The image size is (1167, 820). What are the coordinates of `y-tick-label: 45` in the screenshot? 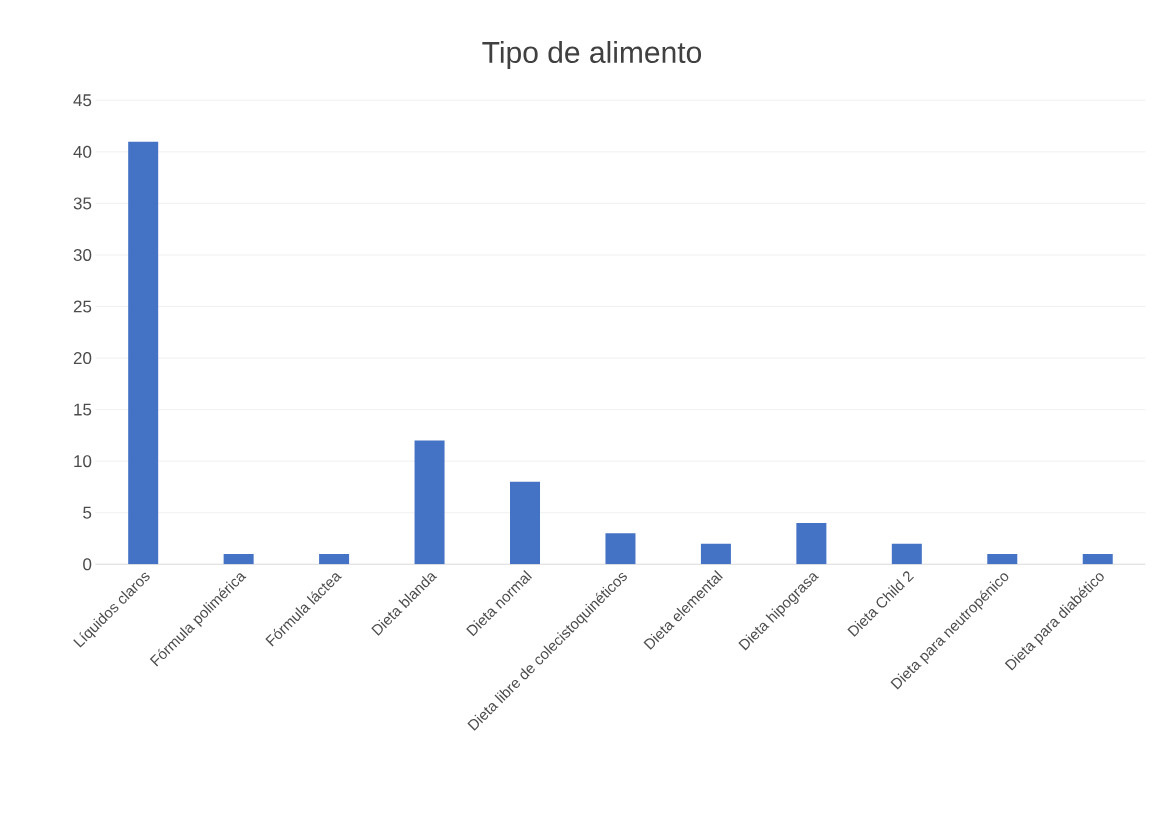 It's located at (82, 100).